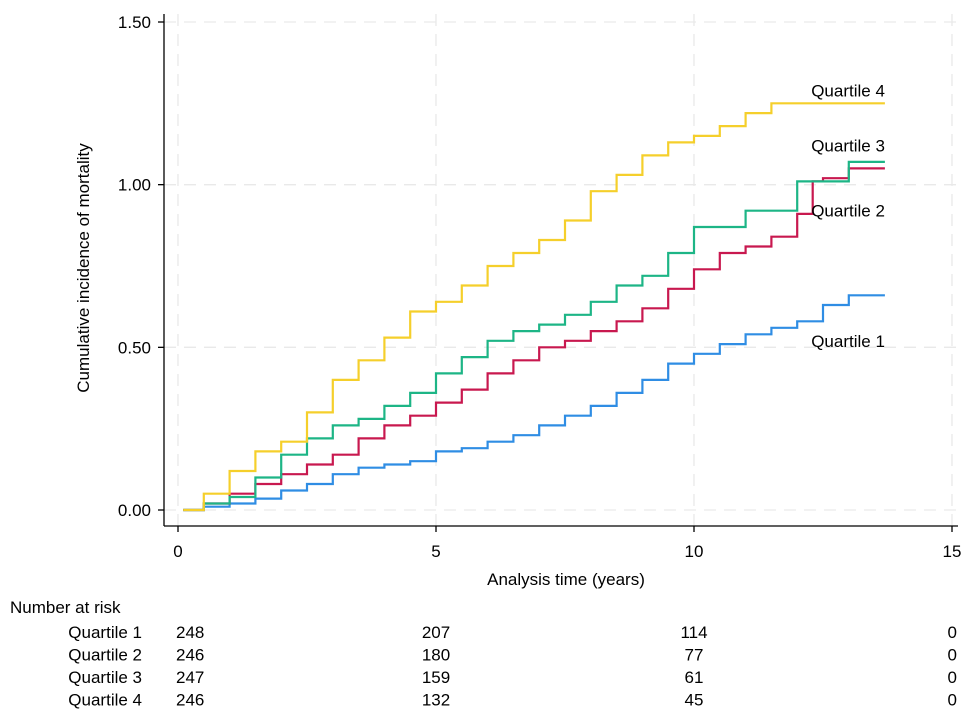 This screenshot has height=715, width=967. Describe the element at coordinates (134, 22) in the screenshot. I see `y-tick-label: 1.50` at that location.